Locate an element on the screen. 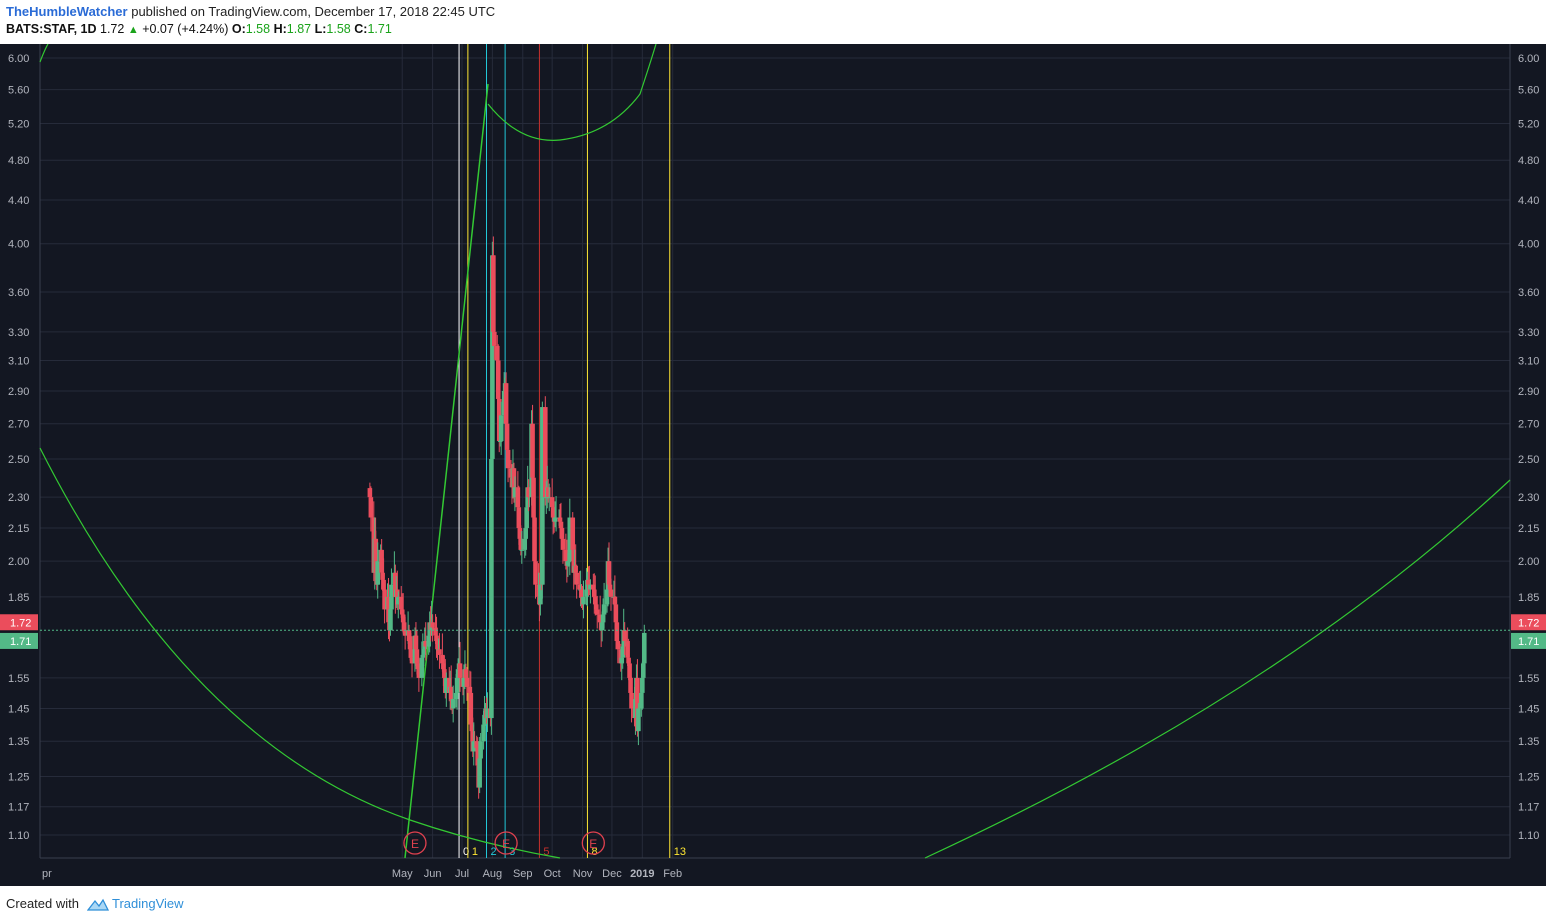 This screenshot has width=1551, height=922. footer: Created with TradingView is located at coordinates (95, 904).